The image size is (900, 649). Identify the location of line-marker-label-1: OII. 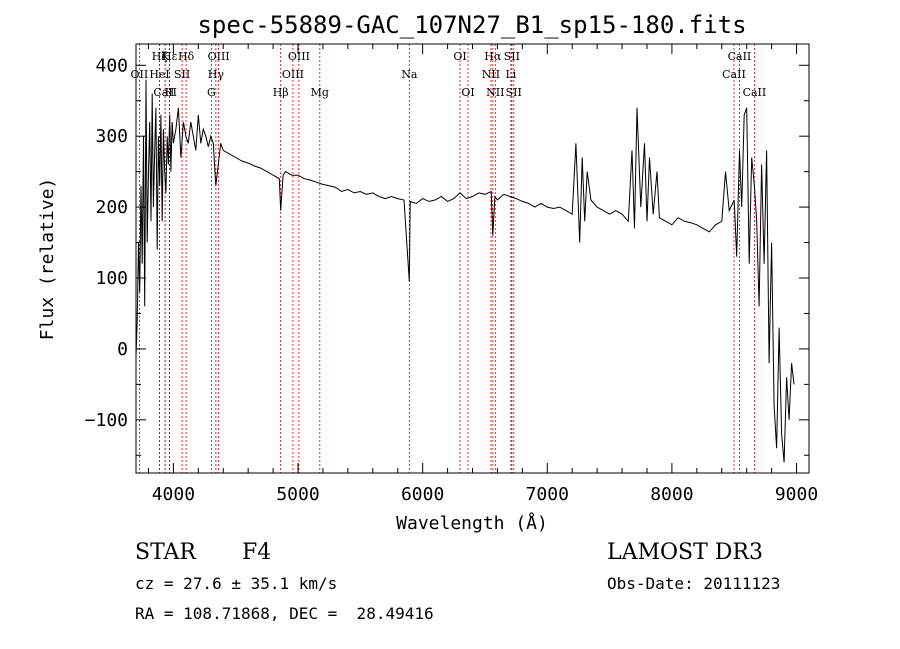
(140, 74).